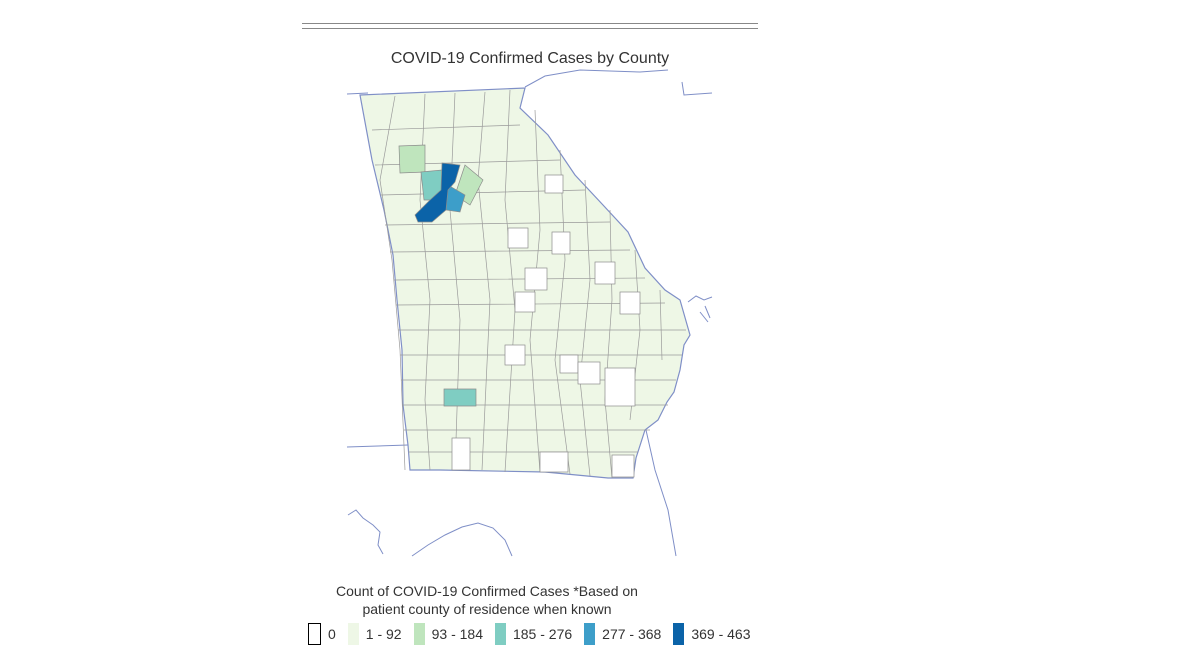  Describe the element at coordinates (332, 634) in the screenshot. I see `legend-label: 0` at that location.